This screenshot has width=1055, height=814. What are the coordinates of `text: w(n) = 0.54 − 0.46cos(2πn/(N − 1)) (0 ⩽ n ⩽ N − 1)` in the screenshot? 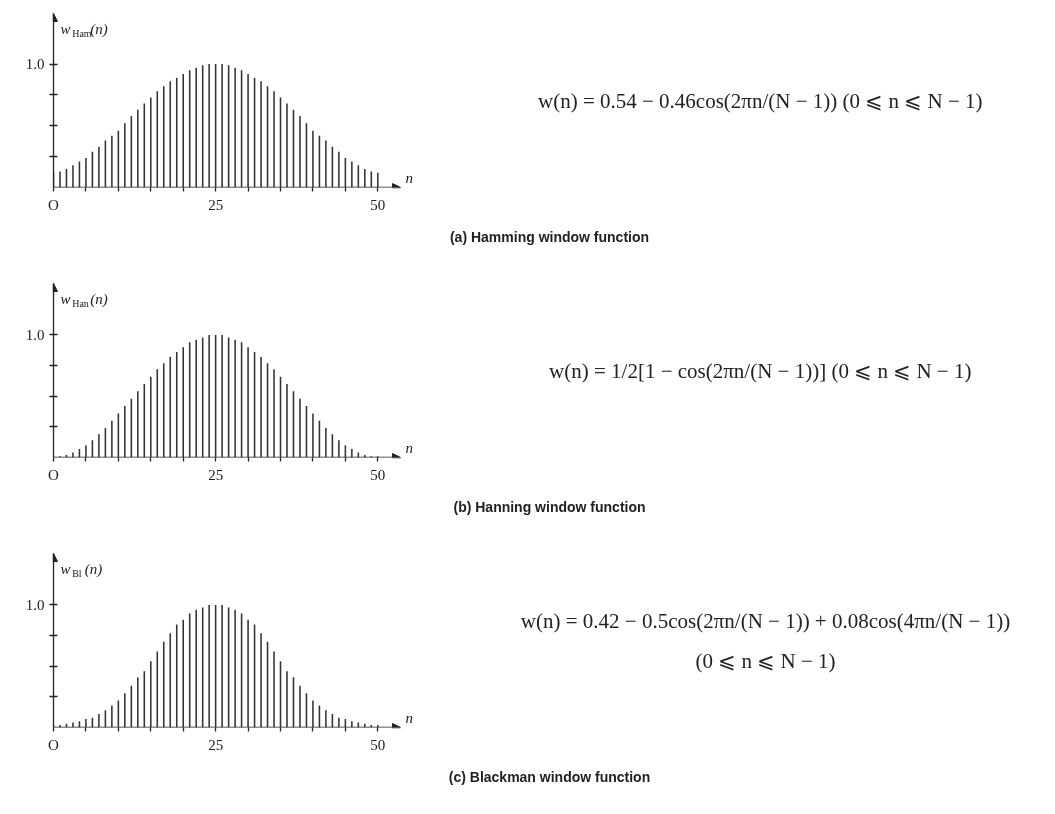 It's located at (760, 100).